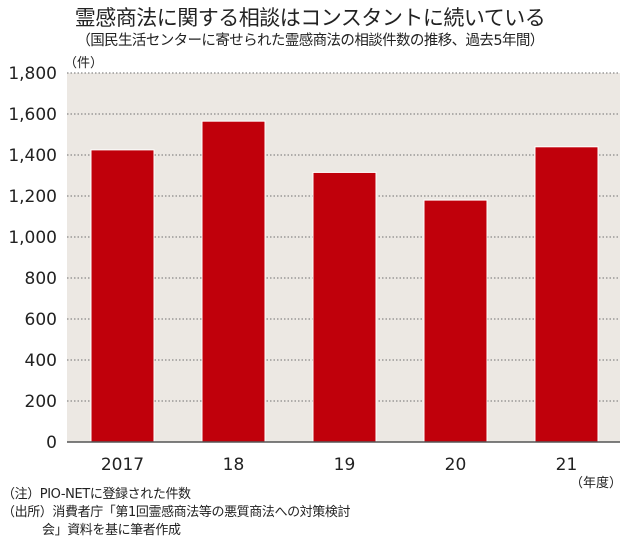 The width and height of the screenshot is (620, 544). Describe the element at coordinates (96, 494) in the screenshot. I see `note: （注）PIO-NETに登録された件数` at that location.